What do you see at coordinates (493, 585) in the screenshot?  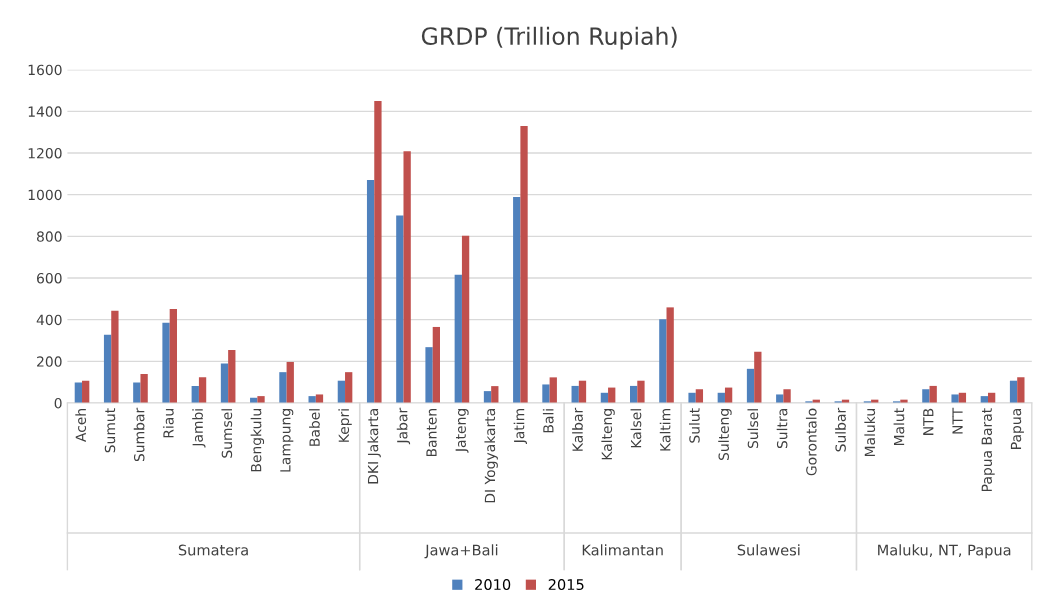 I see `legend-label: 2010` at bounding box center [493, 585].